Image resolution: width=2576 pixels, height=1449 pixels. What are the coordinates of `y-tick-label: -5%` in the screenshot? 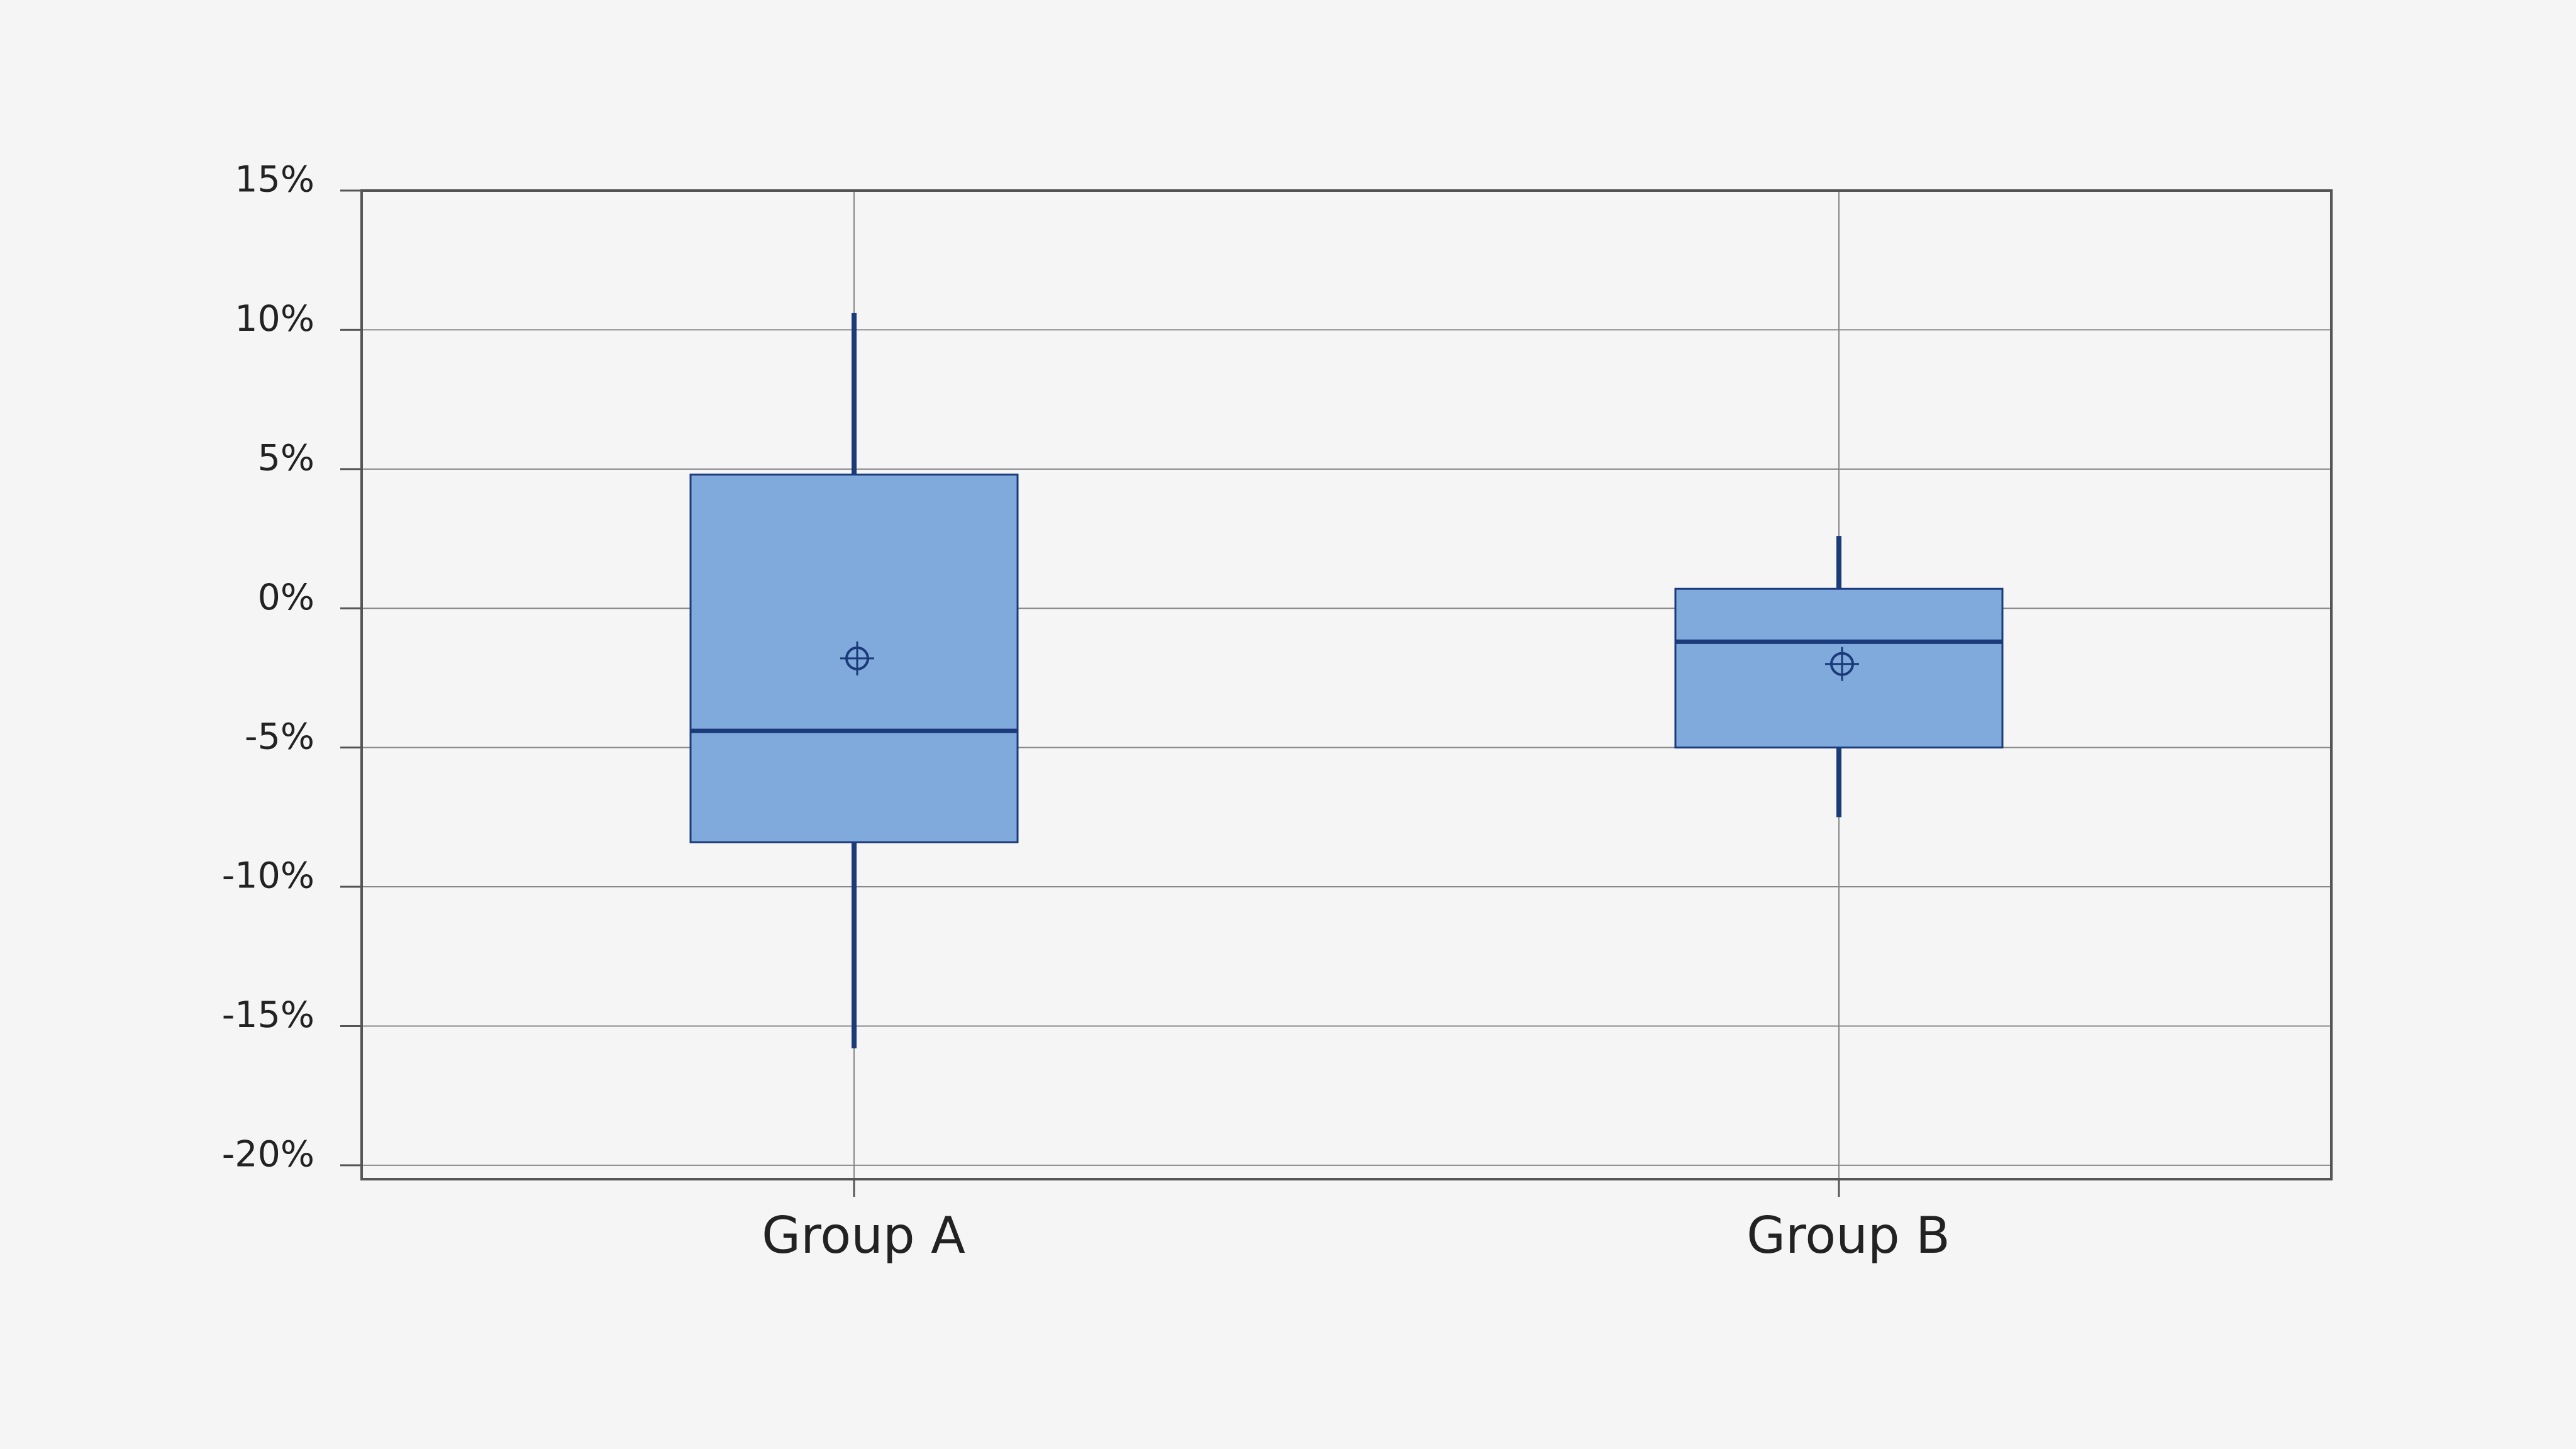 It's located at (279, 736).